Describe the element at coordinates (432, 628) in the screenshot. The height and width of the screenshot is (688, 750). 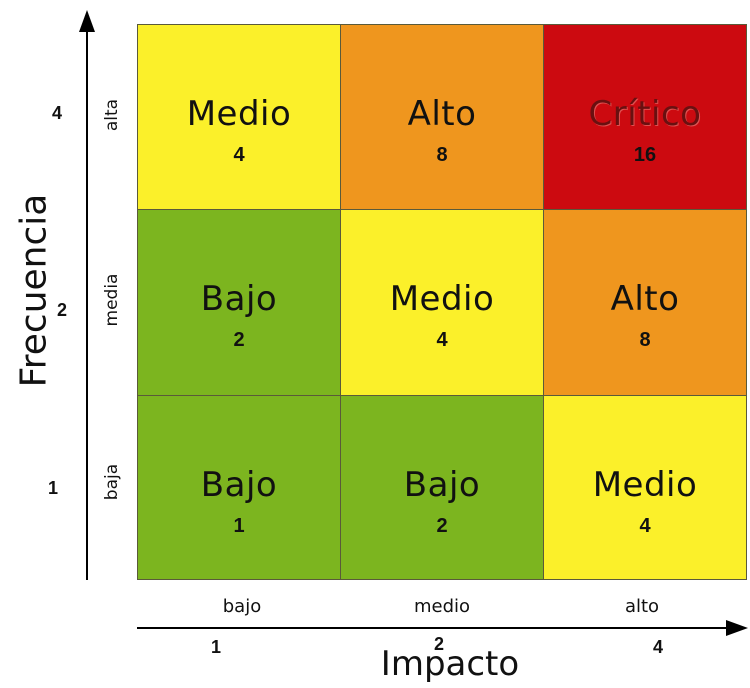
I see `x-axis-line` at that location.